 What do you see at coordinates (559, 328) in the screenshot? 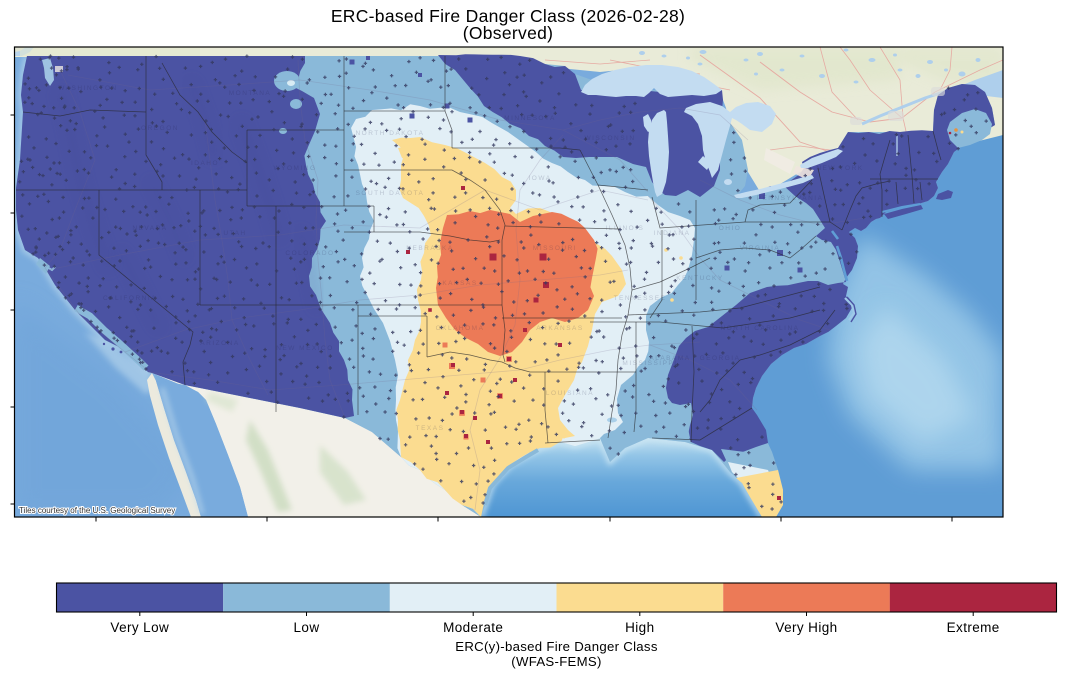
I see `svg-text: ARKANSAS` at bounding box center [559, 328].